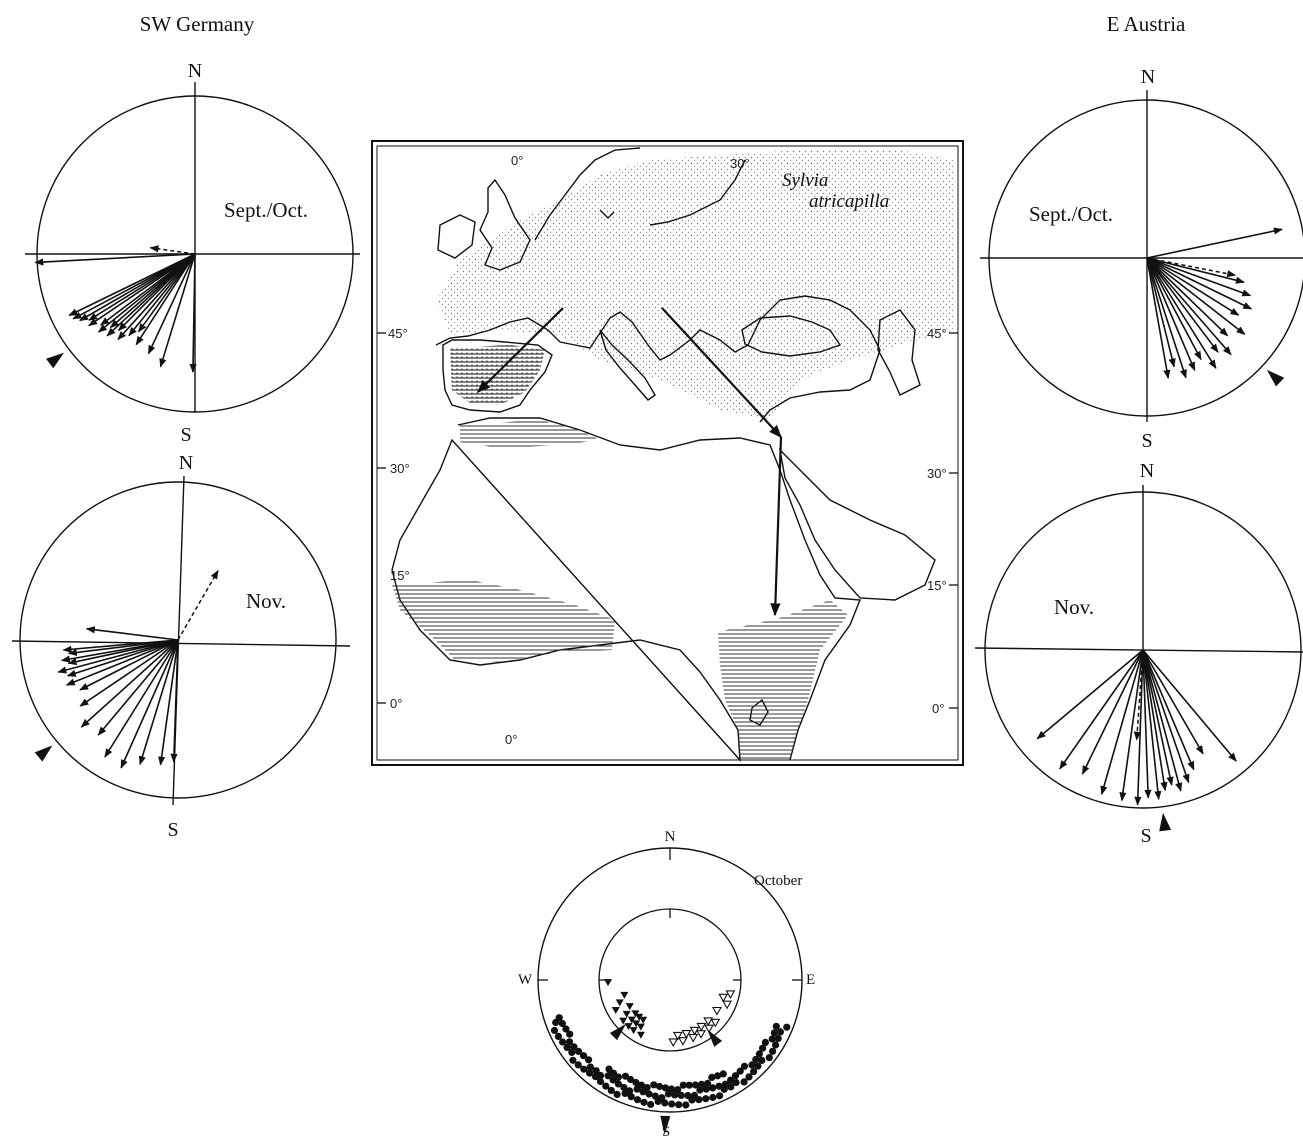 The height and width of the screenshot is (1137, 1303). What do you see at coordinates (1138, 650) in the screenshot?
I see `axis-horizontal` at bounding box center [1138, 650].